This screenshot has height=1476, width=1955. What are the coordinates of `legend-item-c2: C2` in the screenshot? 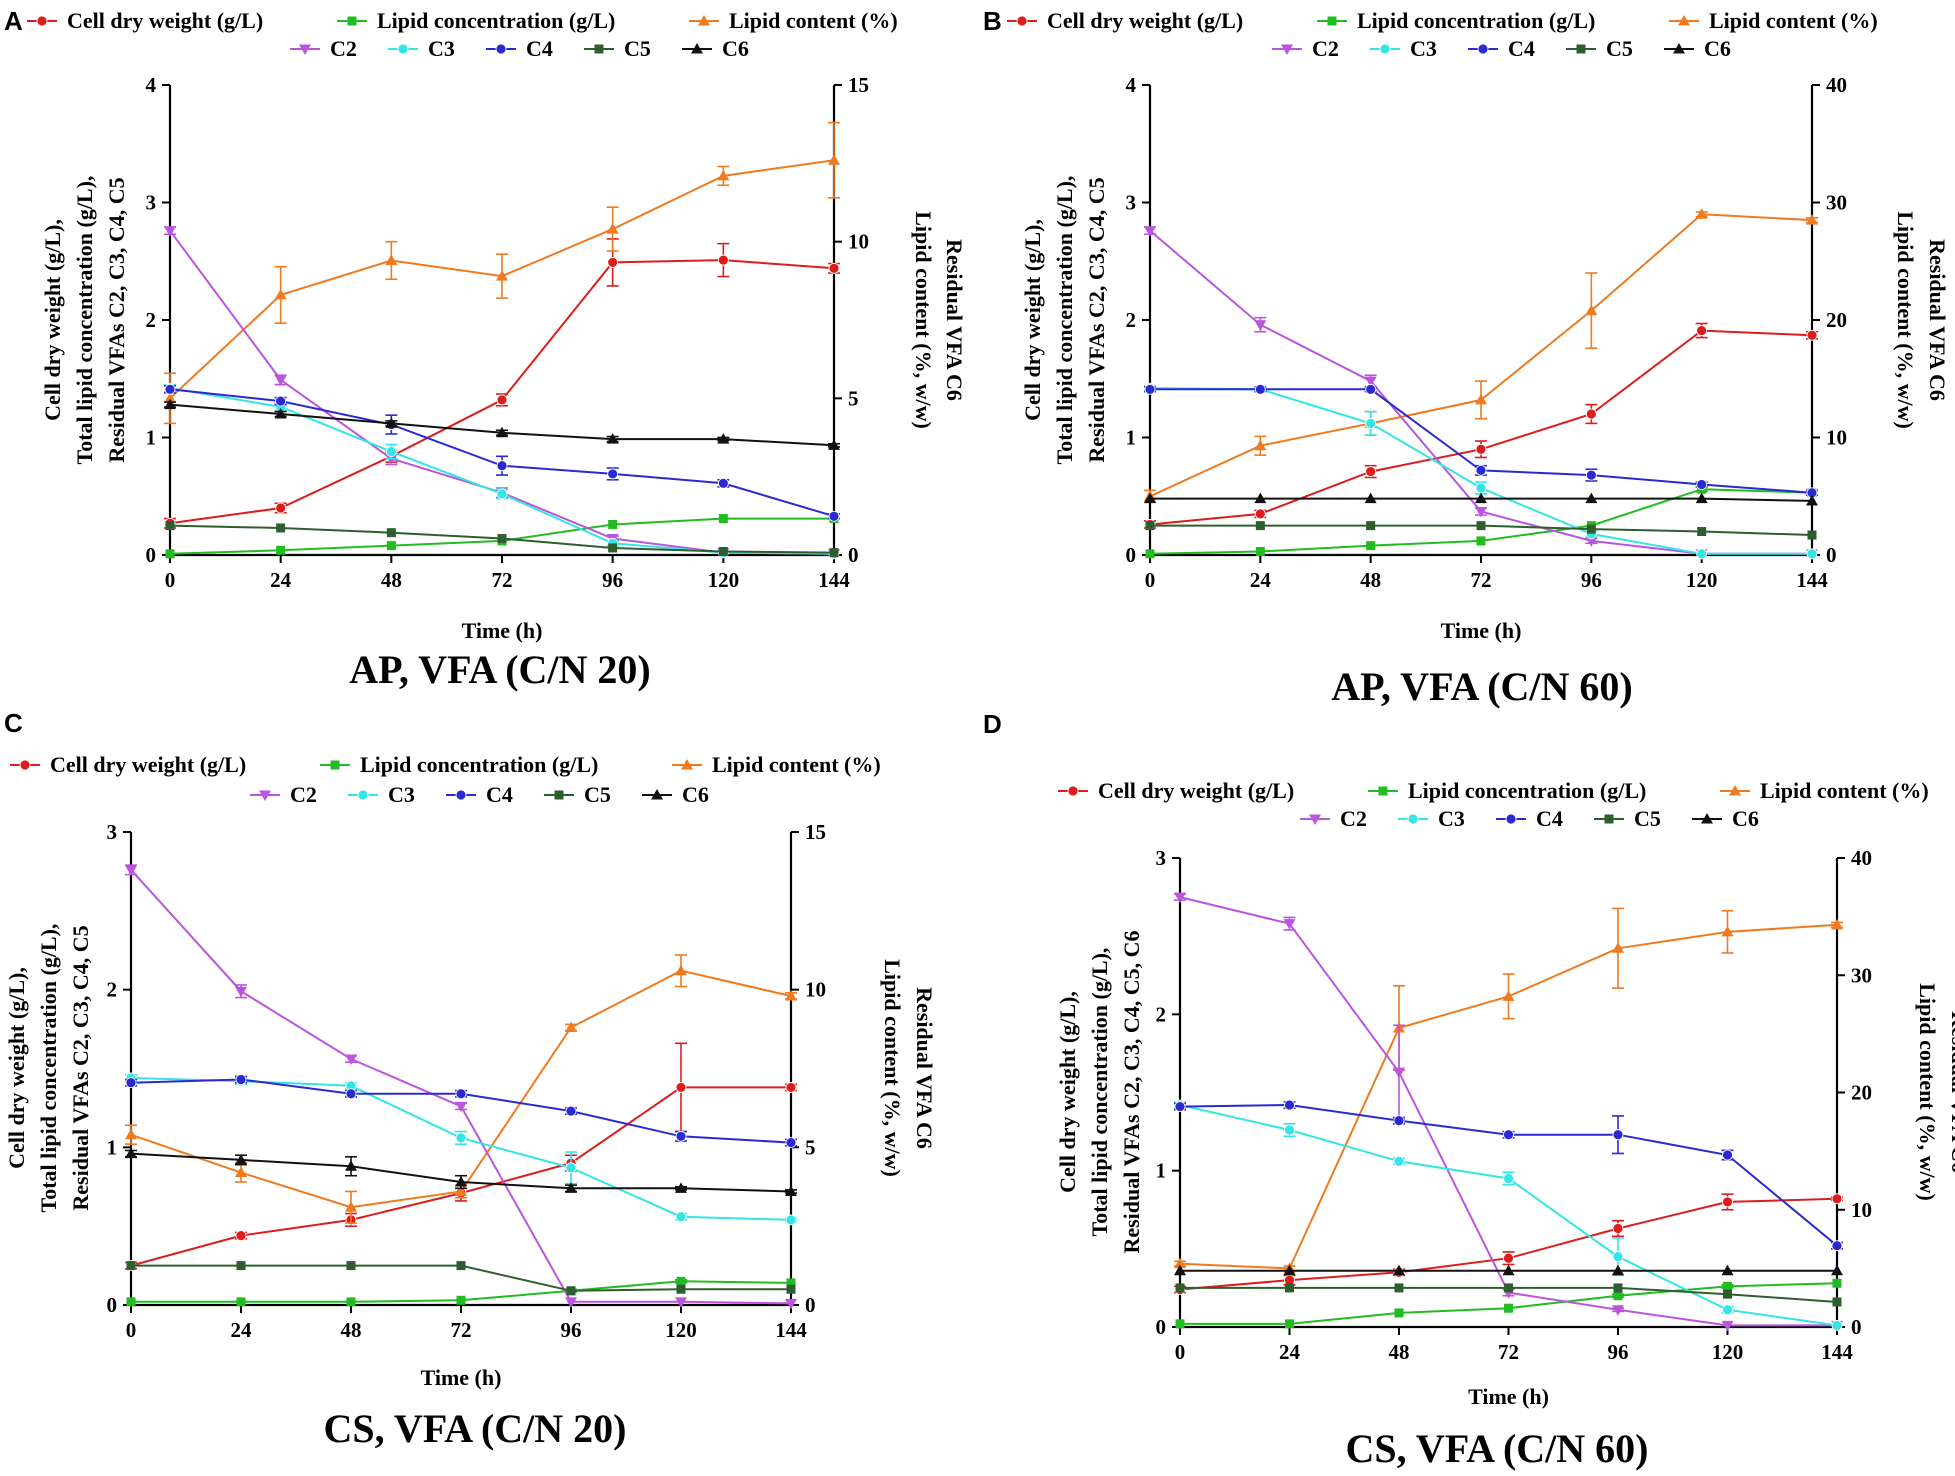 It's located at (1305, 48).